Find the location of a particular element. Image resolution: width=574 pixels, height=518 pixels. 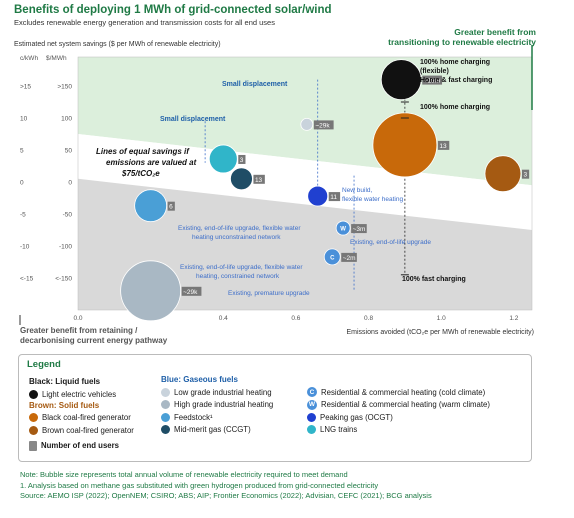

annotation-home-charging: 100% home charging is located at coordinates (455, 107).